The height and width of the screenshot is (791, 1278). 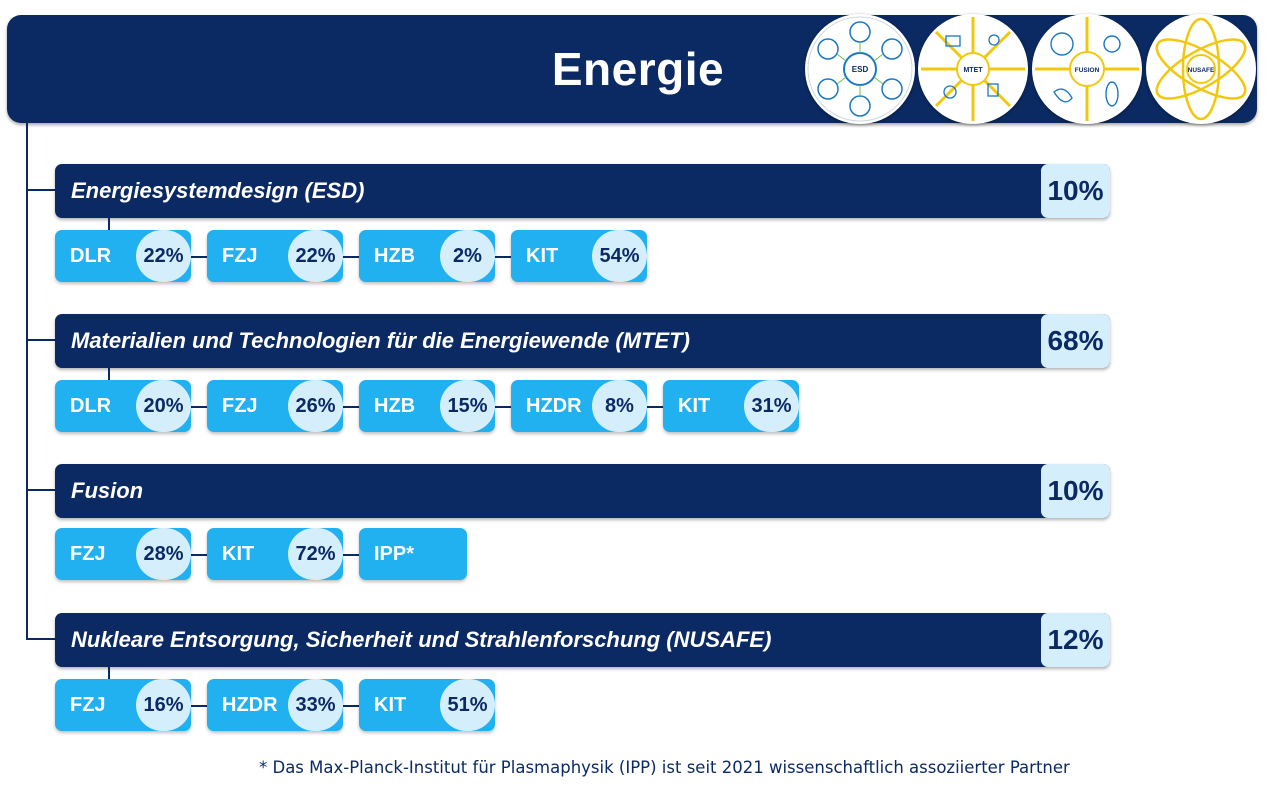 I want to click on partner-share: 20%, so click(x=163, y=406).